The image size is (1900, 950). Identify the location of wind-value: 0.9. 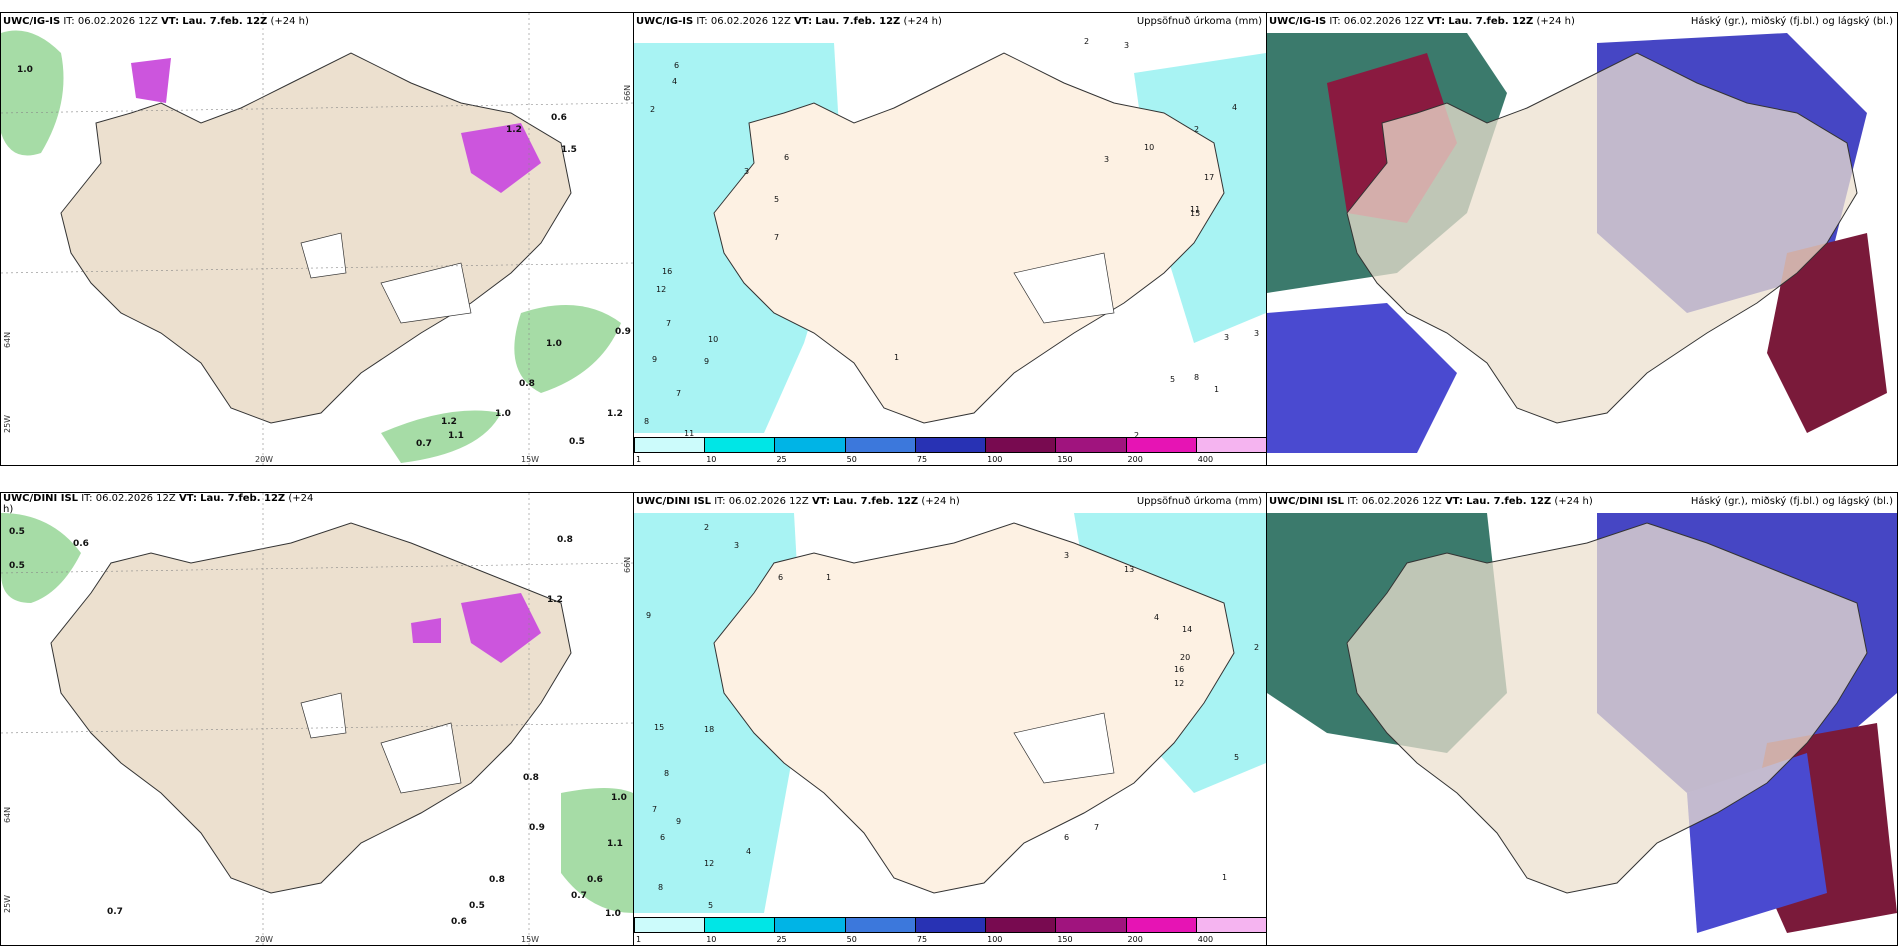
(623, 332).